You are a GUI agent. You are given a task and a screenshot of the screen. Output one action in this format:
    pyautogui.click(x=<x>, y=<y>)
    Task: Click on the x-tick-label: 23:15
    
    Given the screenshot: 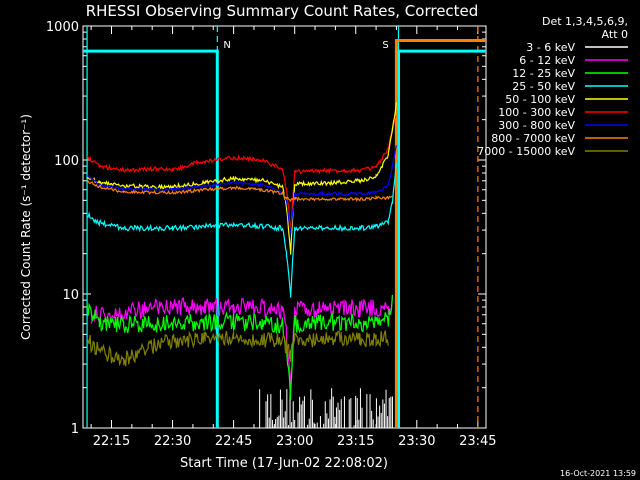 What is the action you would take?
    pyautogui.click(x=355, y=441)
    